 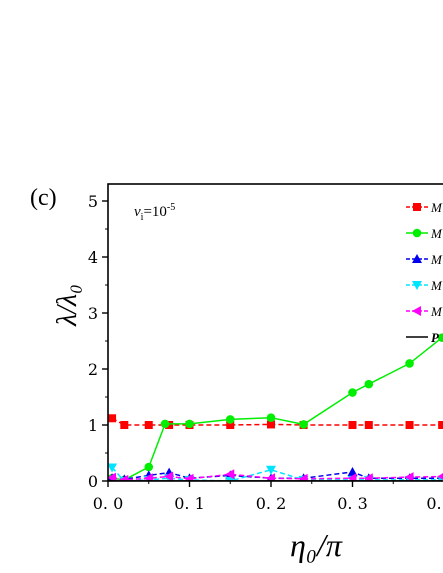 What do you see at coordinates (93, 369) in the screenshot?
I see `y-tick-label: 2` at bounding box center [93, 369].